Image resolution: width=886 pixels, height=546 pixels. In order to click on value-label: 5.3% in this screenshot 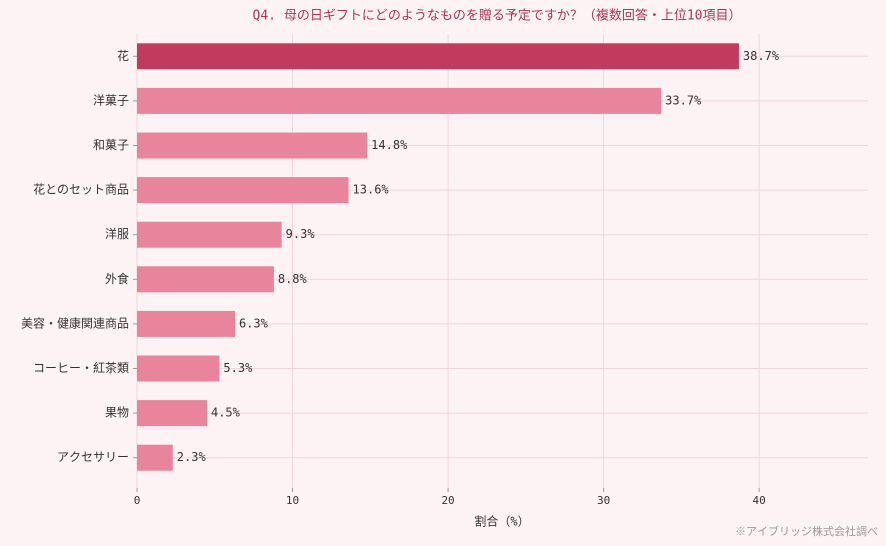, I will do `click(238, 368)`.